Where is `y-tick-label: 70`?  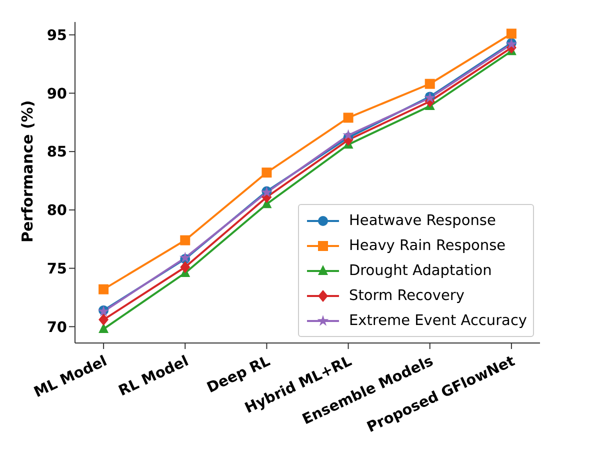
y-tick-label: 70 is located at coordinates (56, 328).